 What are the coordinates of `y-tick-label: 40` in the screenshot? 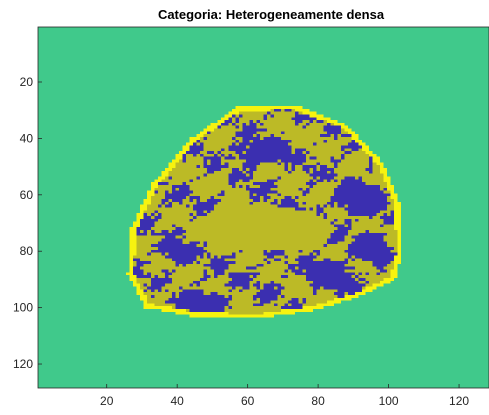 It's located at (27, 138).